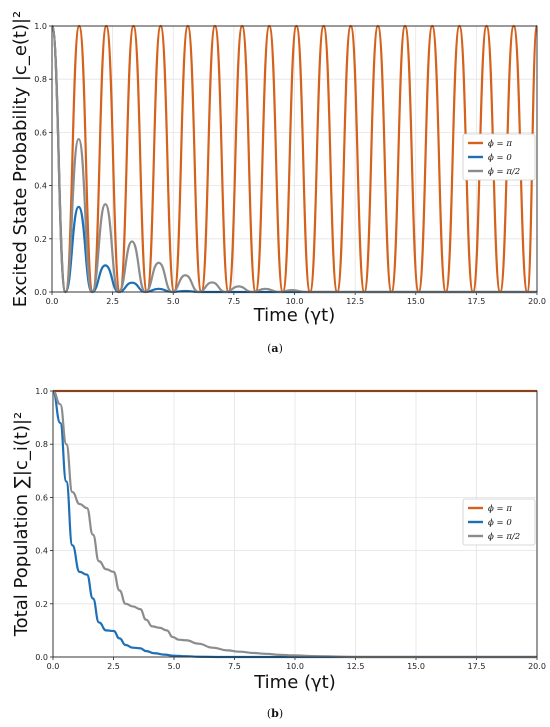 This screenshot has width=550, height=727. Describe the element at coordinates (20, 159) in the screenshot. I see `y-axis-label: Excited State Probability |c_e(t)|²` at that location.